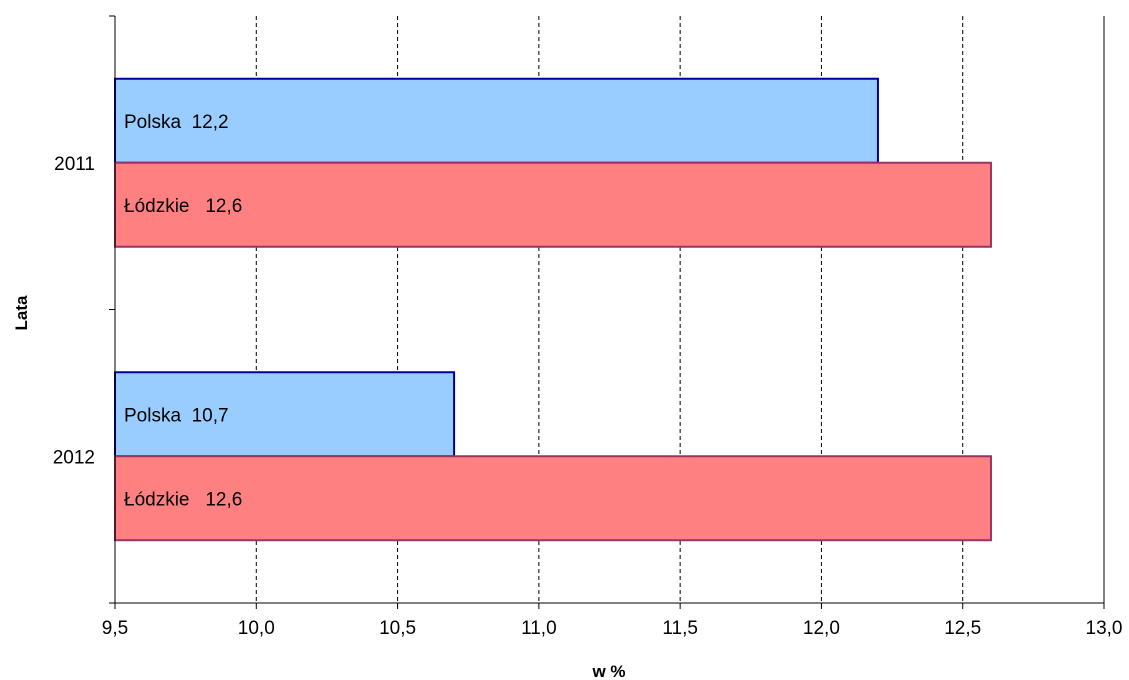 The height and width of the screenshot is (680, 1129). What do you see at coordinates (256, 628) in the screenshot?
I see `x-tick-label: 10,0` at bounding box center [256, 628].